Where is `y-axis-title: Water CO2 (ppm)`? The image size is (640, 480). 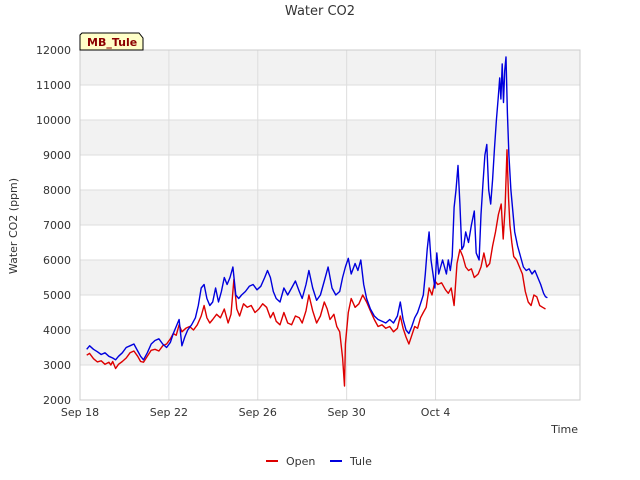 y-axis-title: Water CO2 (ppm) is located at coordinates (13, 226).